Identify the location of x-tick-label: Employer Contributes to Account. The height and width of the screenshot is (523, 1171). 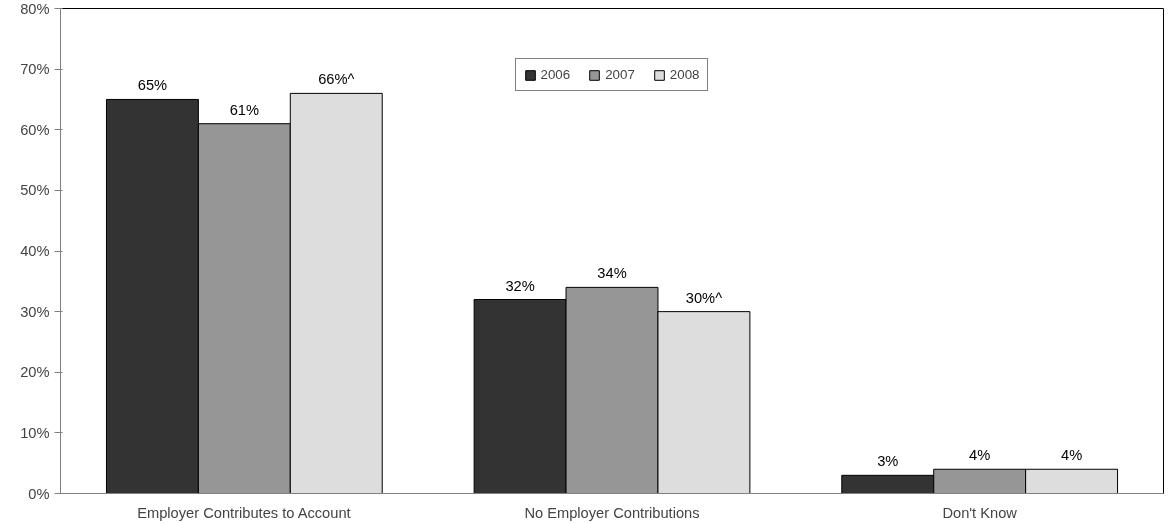
(244, 512).